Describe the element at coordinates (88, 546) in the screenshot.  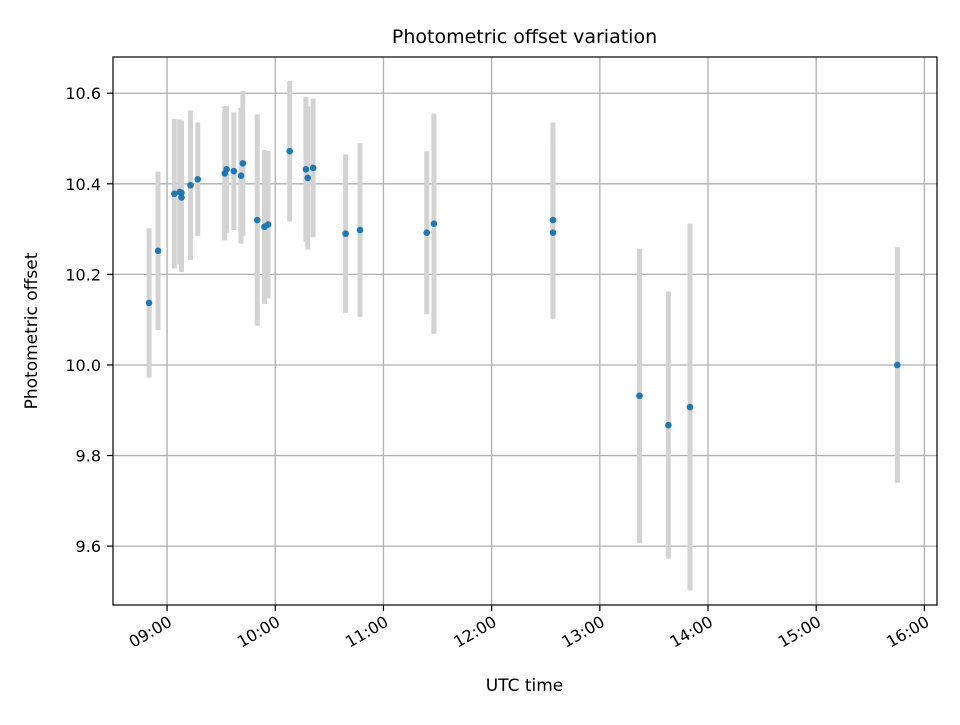
I see `y-tick-label: 9.6` at that location.